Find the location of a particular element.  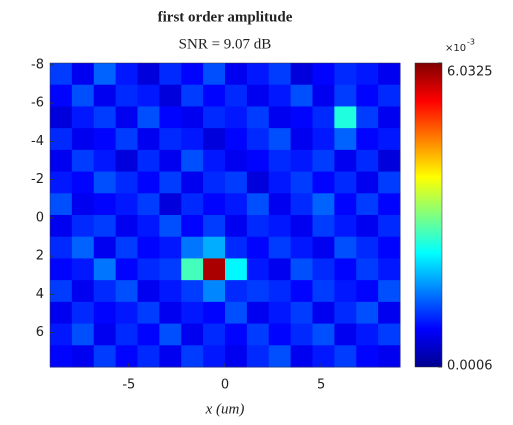

x-tick-label: 0 is located at coordinates (225, 385).